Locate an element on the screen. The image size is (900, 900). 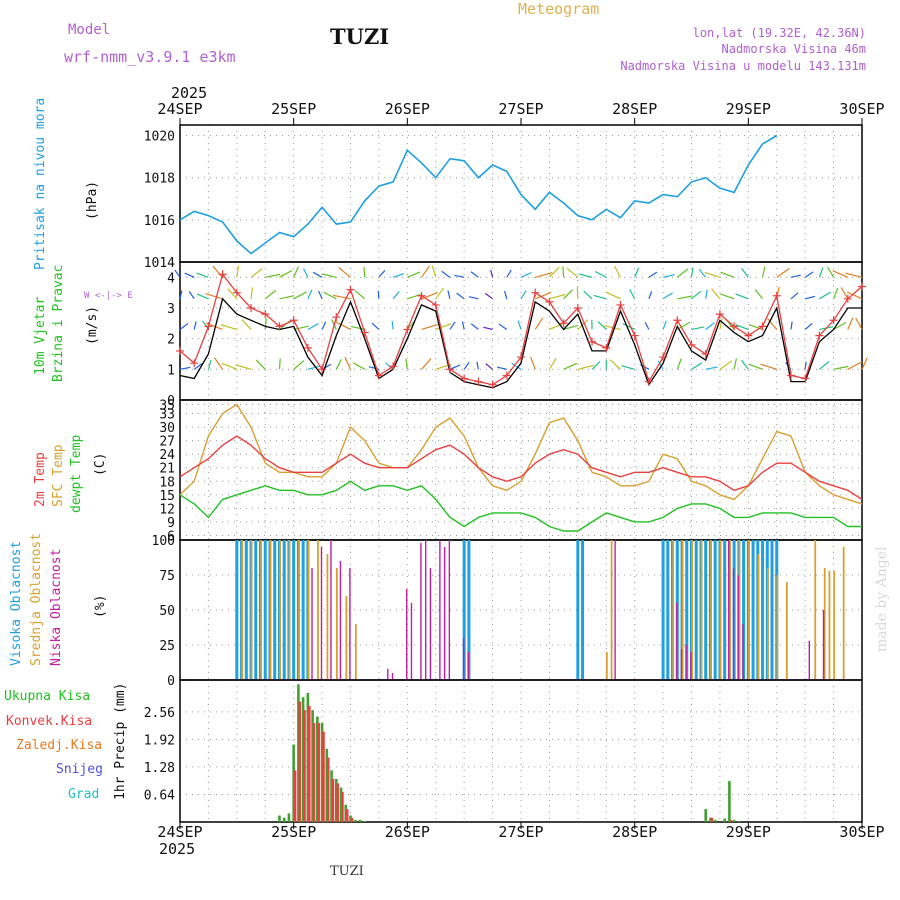
year-top: 2025 is located at coordinates (189, 93).